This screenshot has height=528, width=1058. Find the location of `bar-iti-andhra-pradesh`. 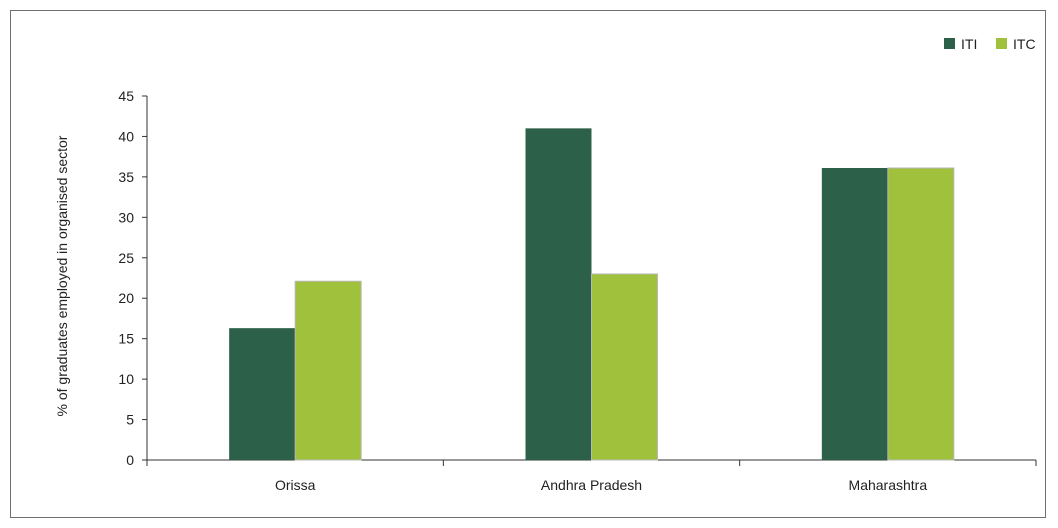

bar-iti-andhra-pradesh is located at coordinates (558, 294).